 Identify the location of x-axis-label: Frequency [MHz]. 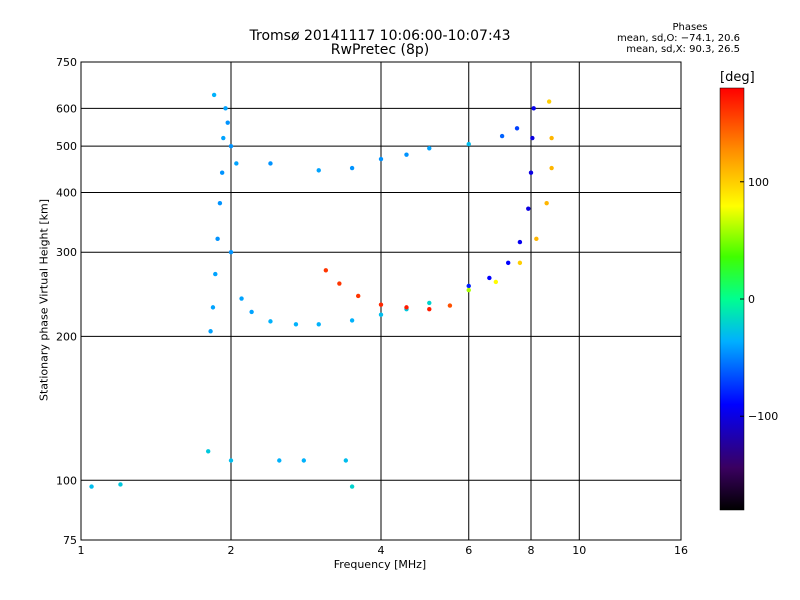
(380, 564).